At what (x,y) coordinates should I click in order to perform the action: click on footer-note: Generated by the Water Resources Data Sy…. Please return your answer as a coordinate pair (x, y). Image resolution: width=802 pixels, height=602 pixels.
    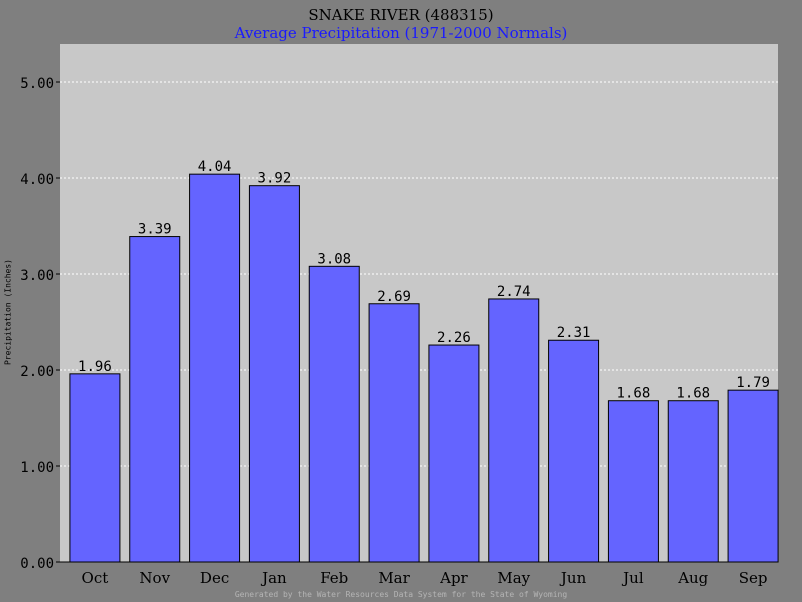
    Looking at the image, I should click on (401, 594).